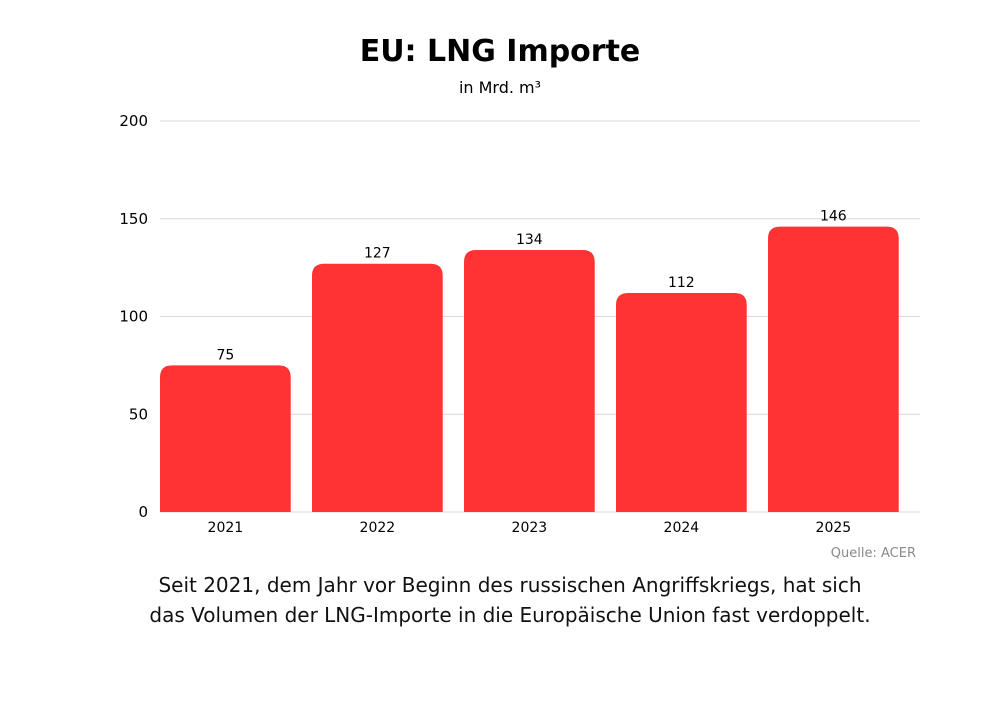 This screenshot has width=1000, height=705. I want to click on data-label: 112, so click(681, 283).